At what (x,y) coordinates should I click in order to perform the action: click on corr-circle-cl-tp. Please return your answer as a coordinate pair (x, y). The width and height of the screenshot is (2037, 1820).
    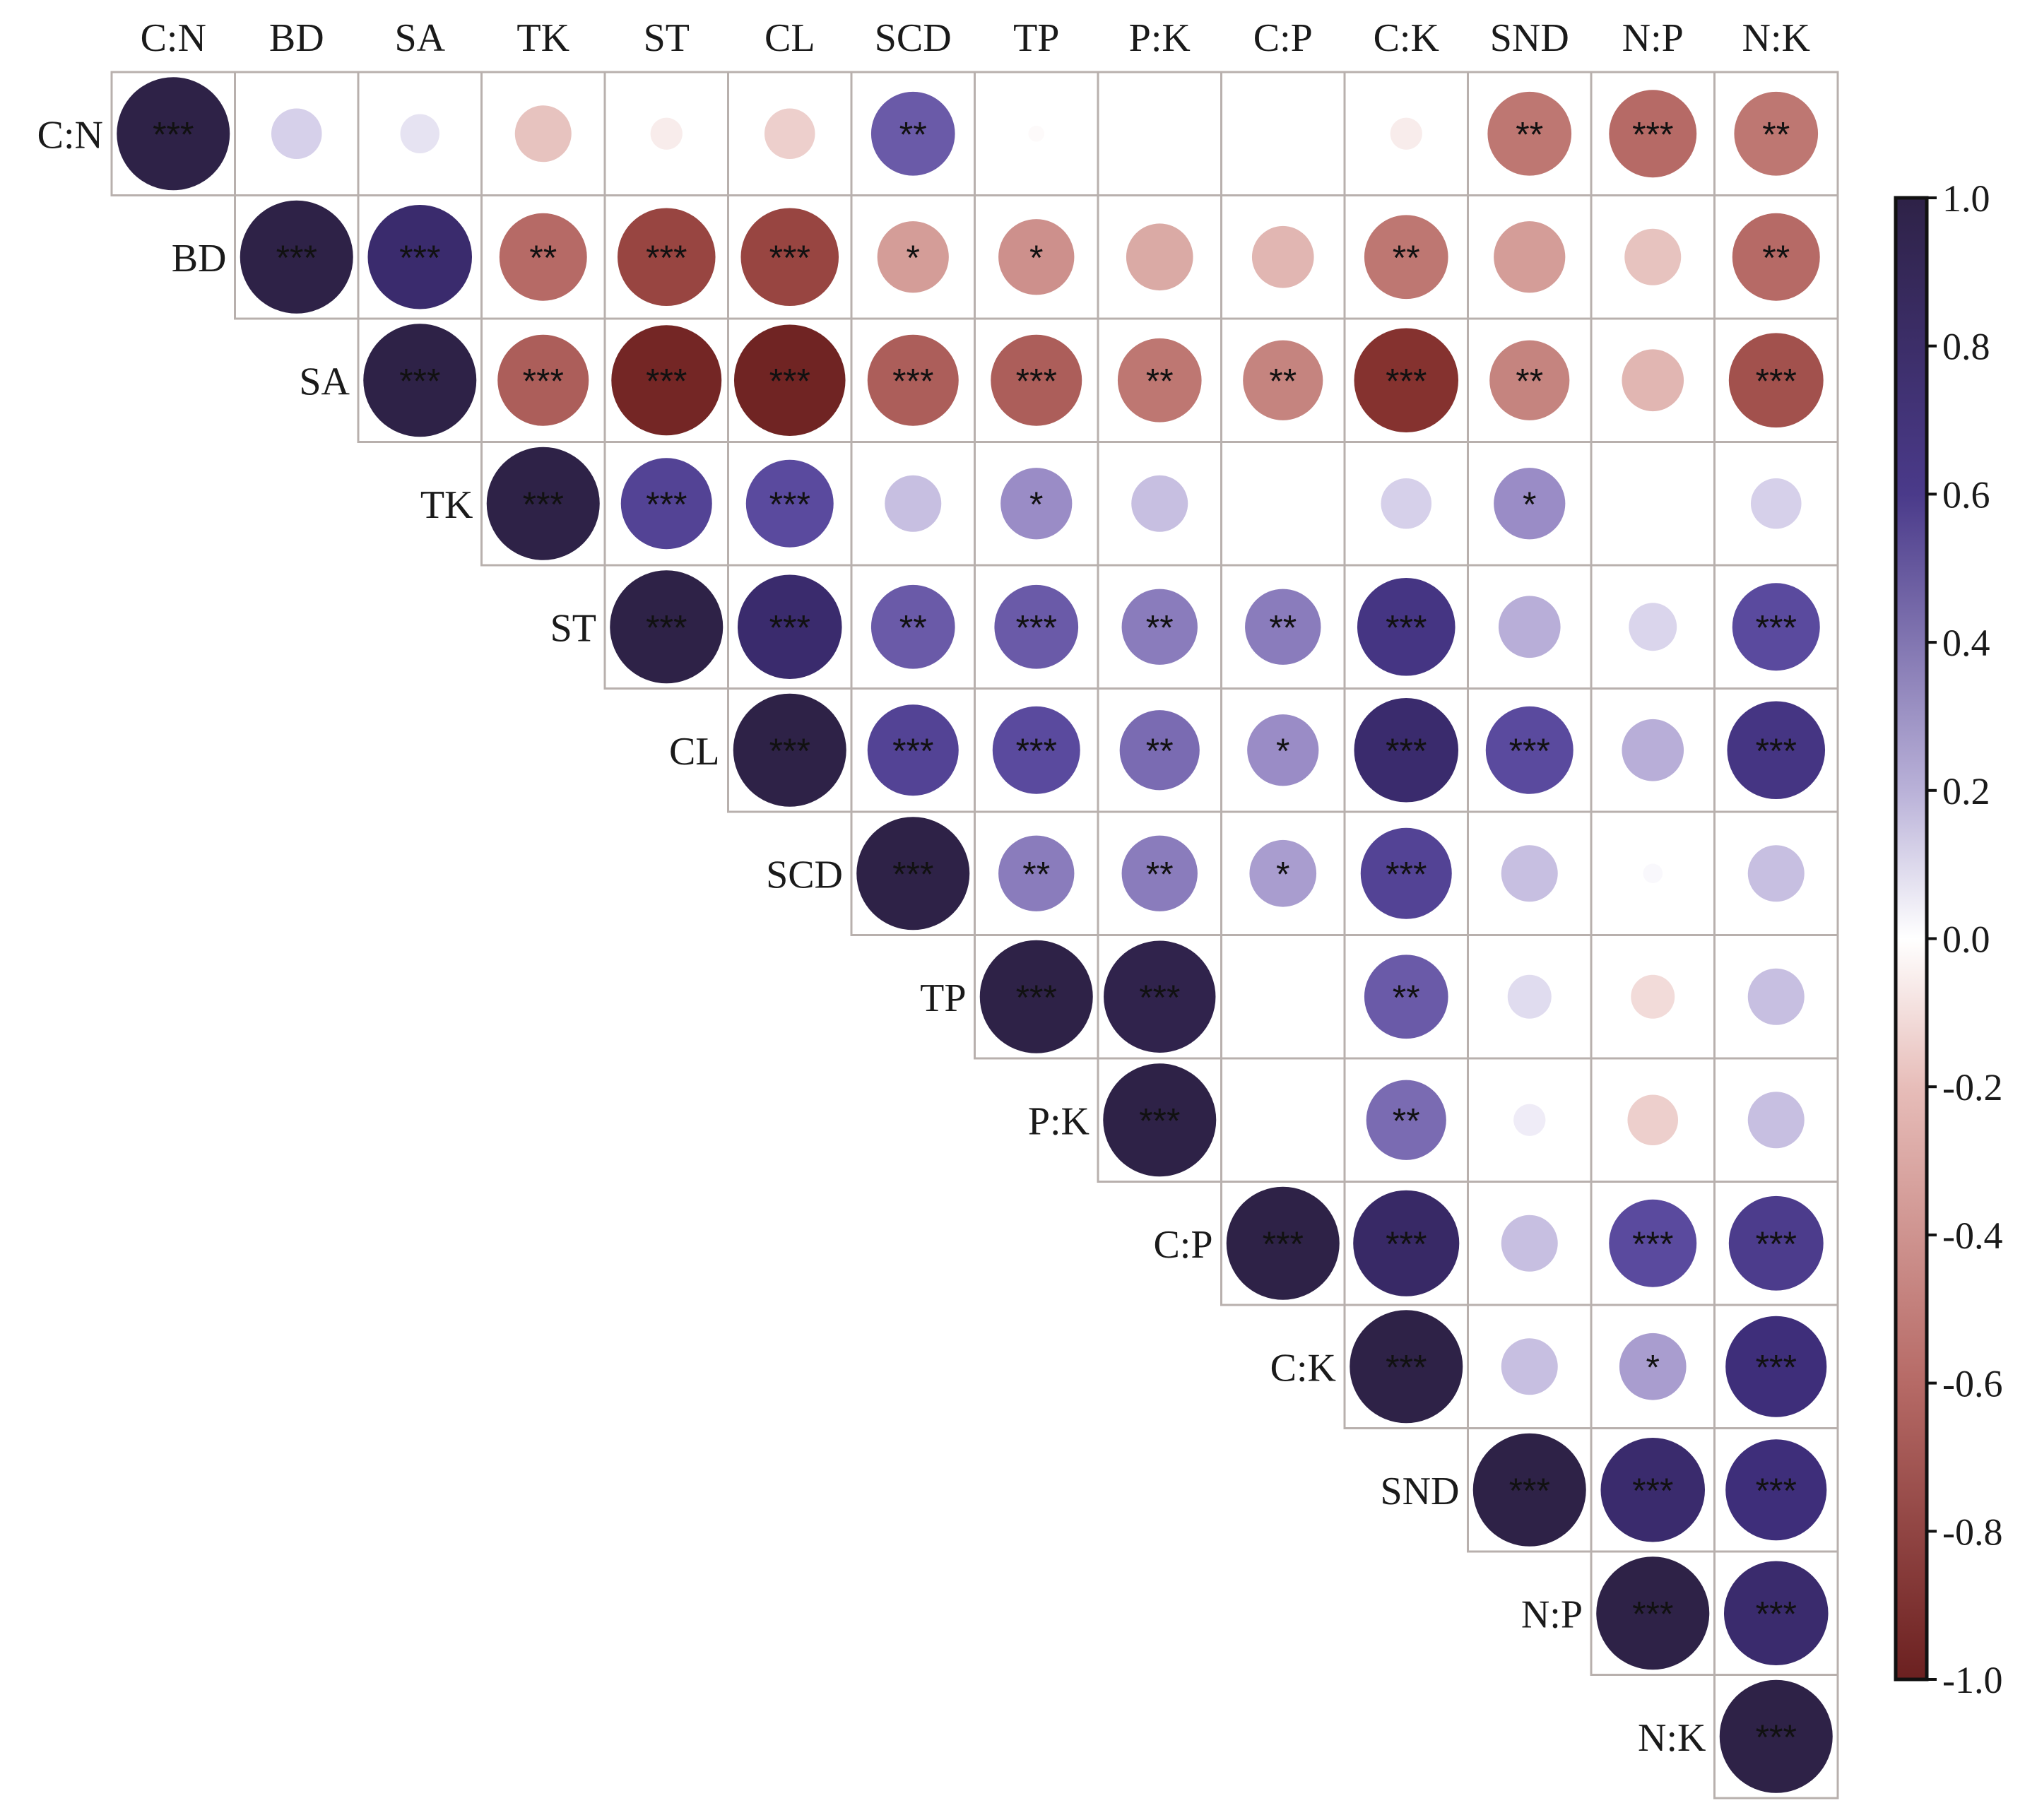
    Looking at the image, I should click on (1036, 750).